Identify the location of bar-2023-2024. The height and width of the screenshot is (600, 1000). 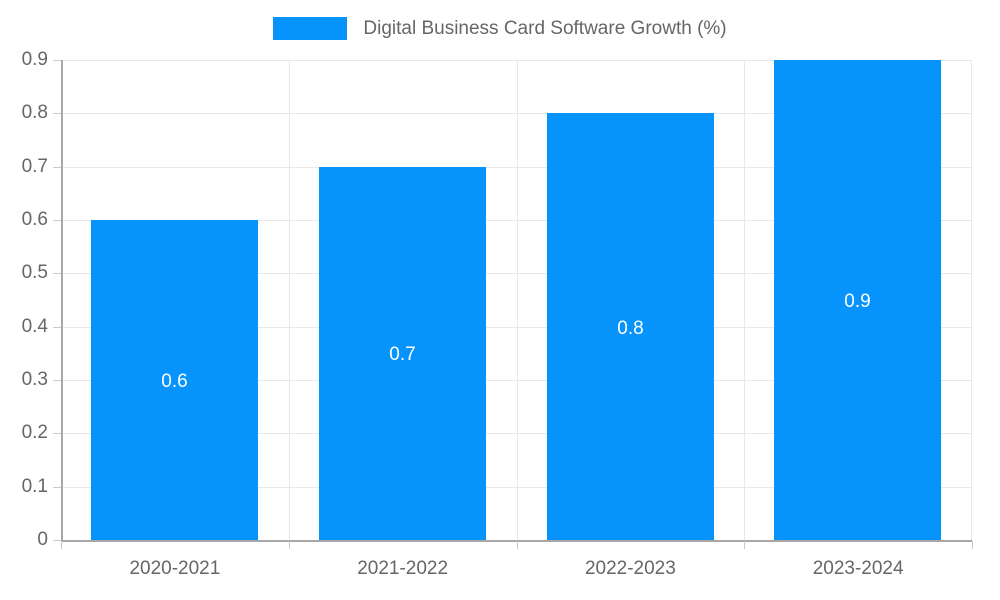
(857, 300).